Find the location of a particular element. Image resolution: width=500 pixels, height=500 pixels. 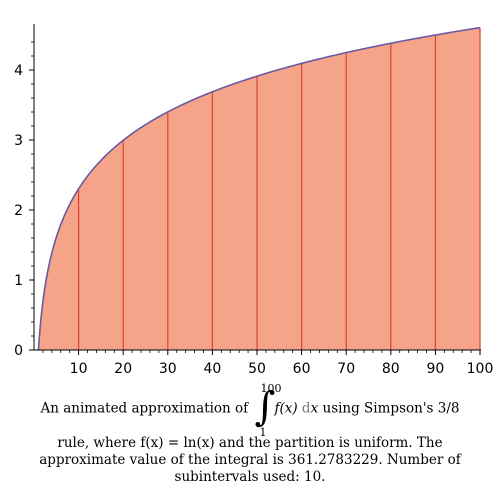

x-tick-label: 70 is located at coordinates (346, 368).